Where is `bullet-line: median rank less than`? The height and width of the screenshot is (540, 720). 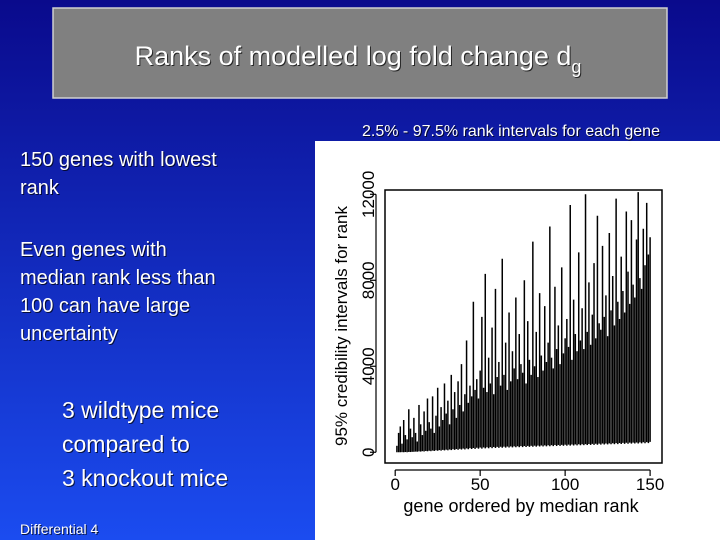
bullet-line: median rank less than is located at coordinates (118, 278).